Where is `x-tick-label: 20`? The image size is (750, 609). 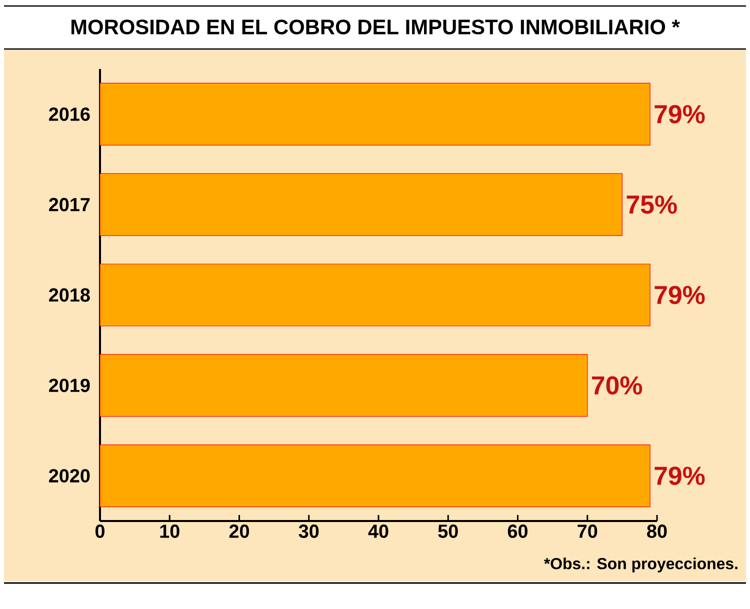
x-tick-label: 20 is located at coordinates (239, 531).